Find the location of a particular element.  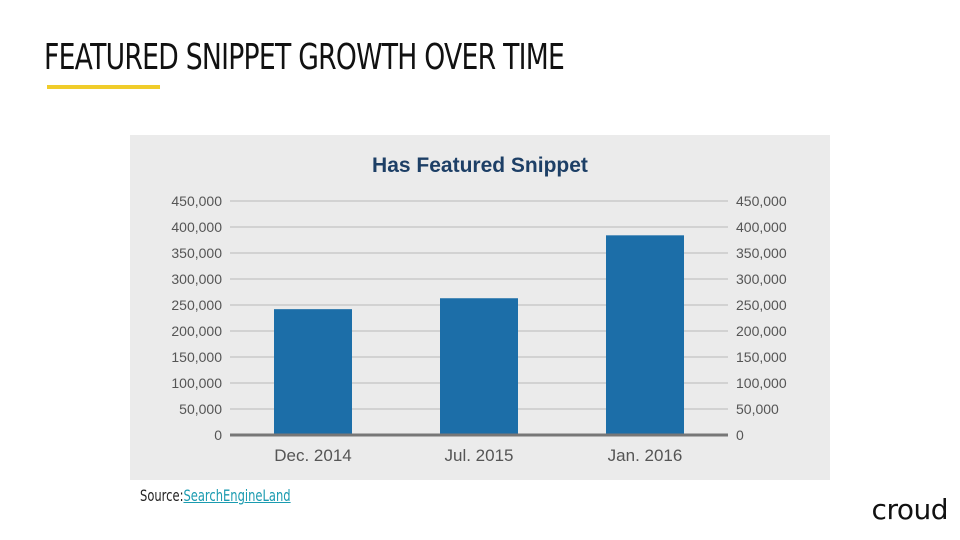

source-prefix: Source: is located at coordinates (162, 495).